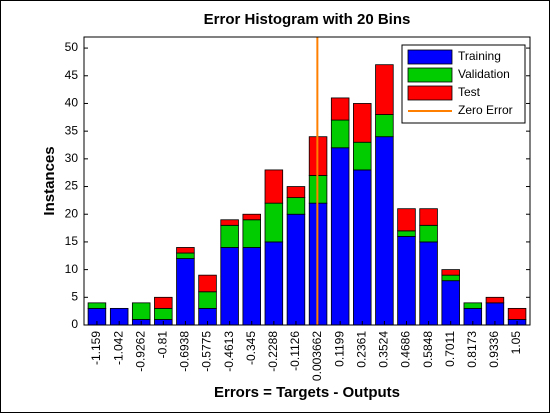  I want to click on x-tick-label: -1.159, so click(96, 348).